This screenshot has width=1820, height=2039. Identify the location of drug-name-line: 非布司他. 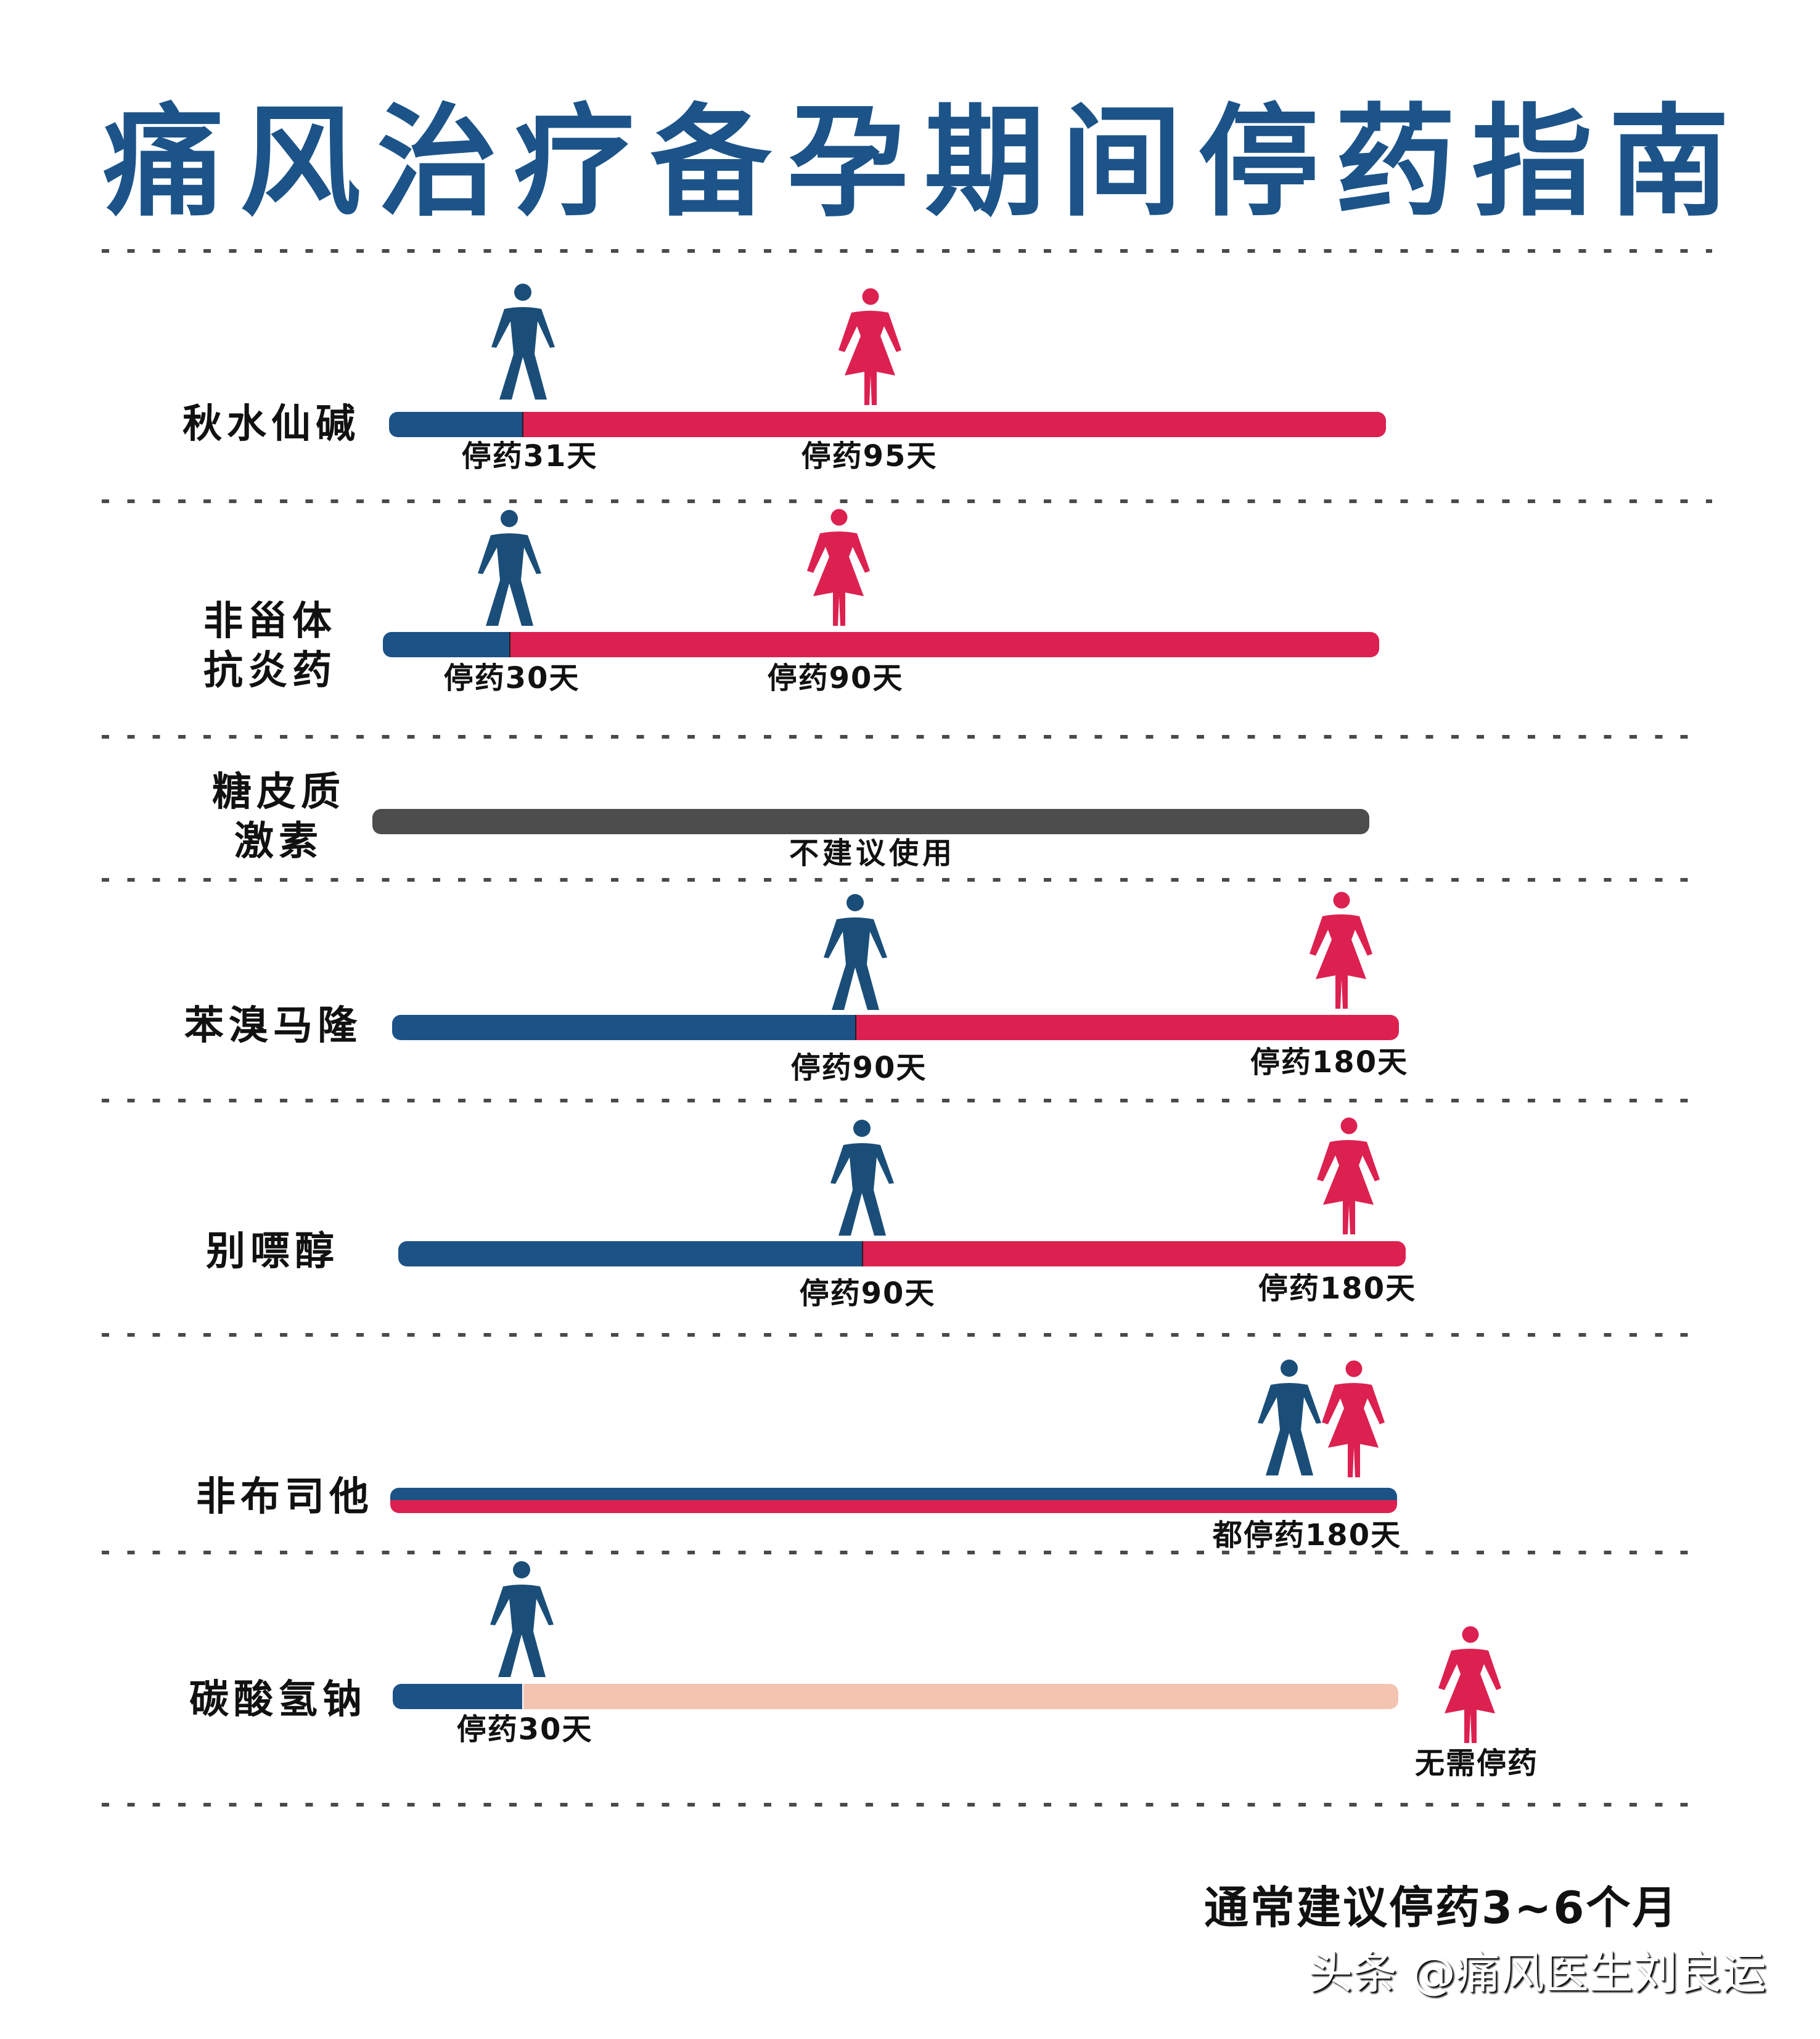
(285, 1497).